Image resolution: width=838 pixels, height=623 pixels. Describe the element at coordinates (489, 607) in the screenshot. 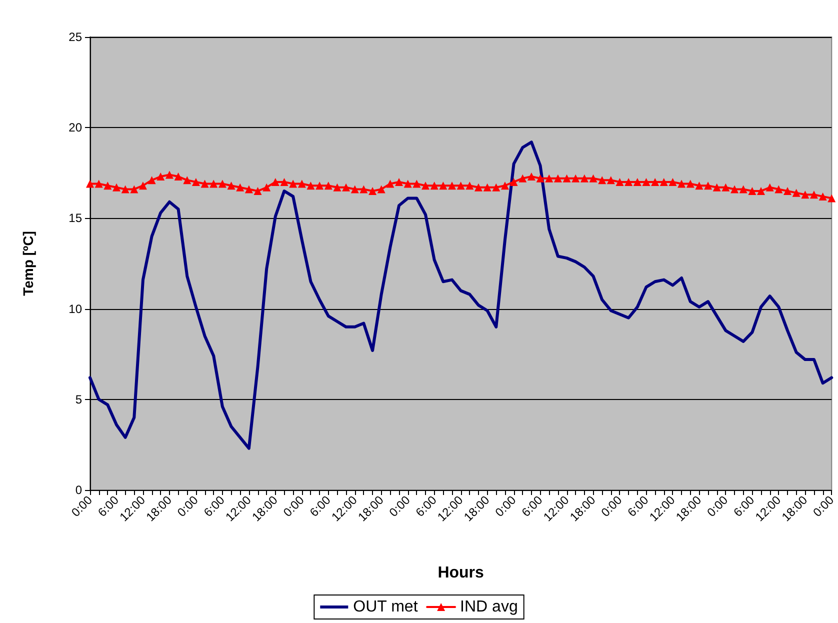

I see `legend-label: IND avg` at that location.